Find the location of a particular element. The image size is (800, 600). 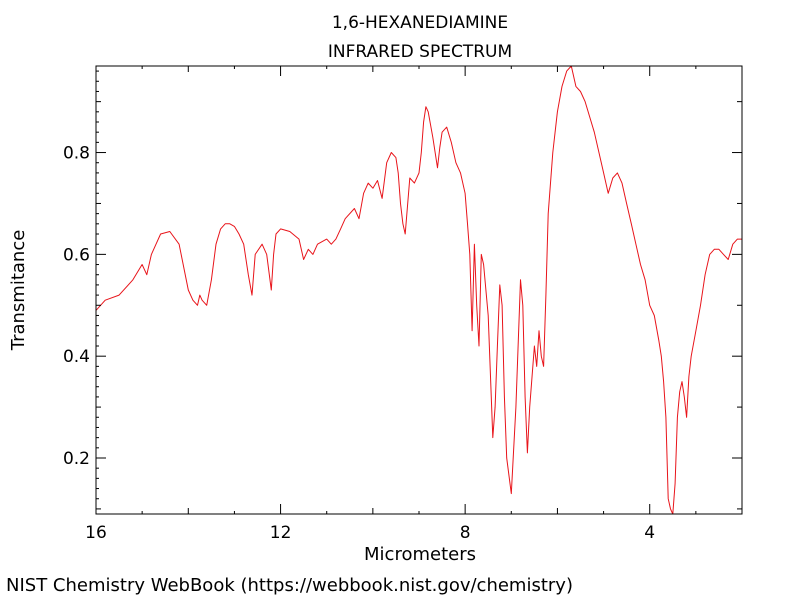

chart-title: 1,6-HEXANEDIAMINE is located at coordinates (420, 23).